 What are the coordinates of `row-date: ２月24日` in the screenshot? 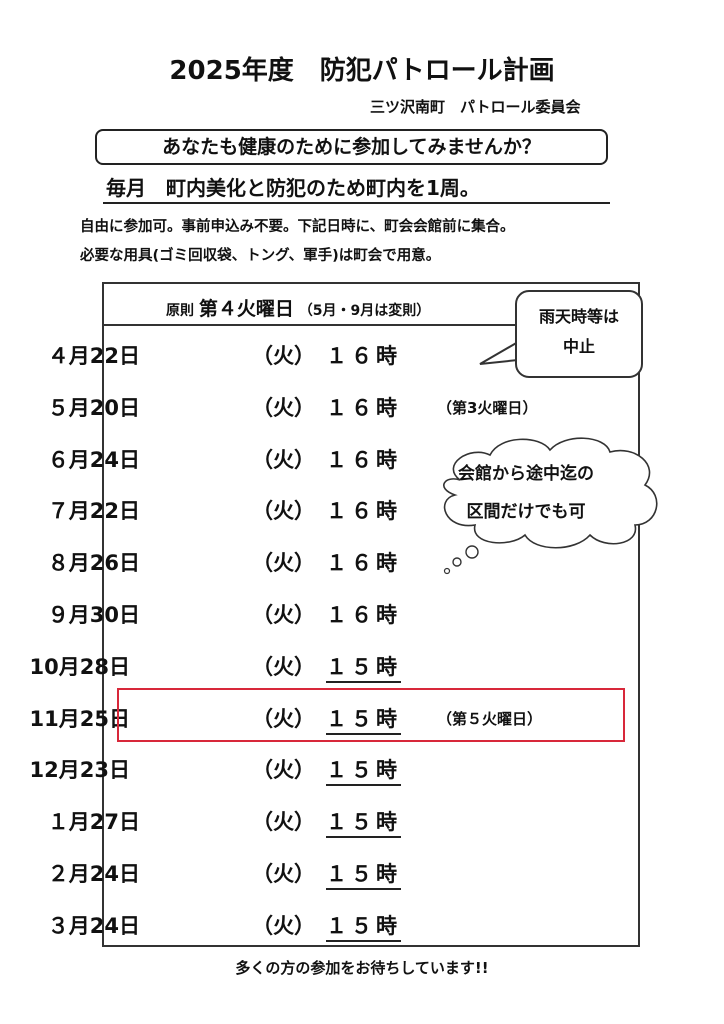 It's located at (93, 874).